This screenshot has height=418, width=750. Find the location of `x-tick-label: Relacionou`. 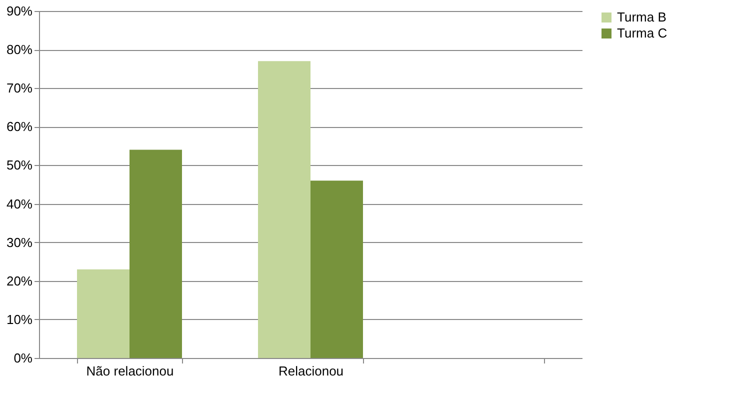

x-tick-label: Relacionou is located at coordinates (311, 371).